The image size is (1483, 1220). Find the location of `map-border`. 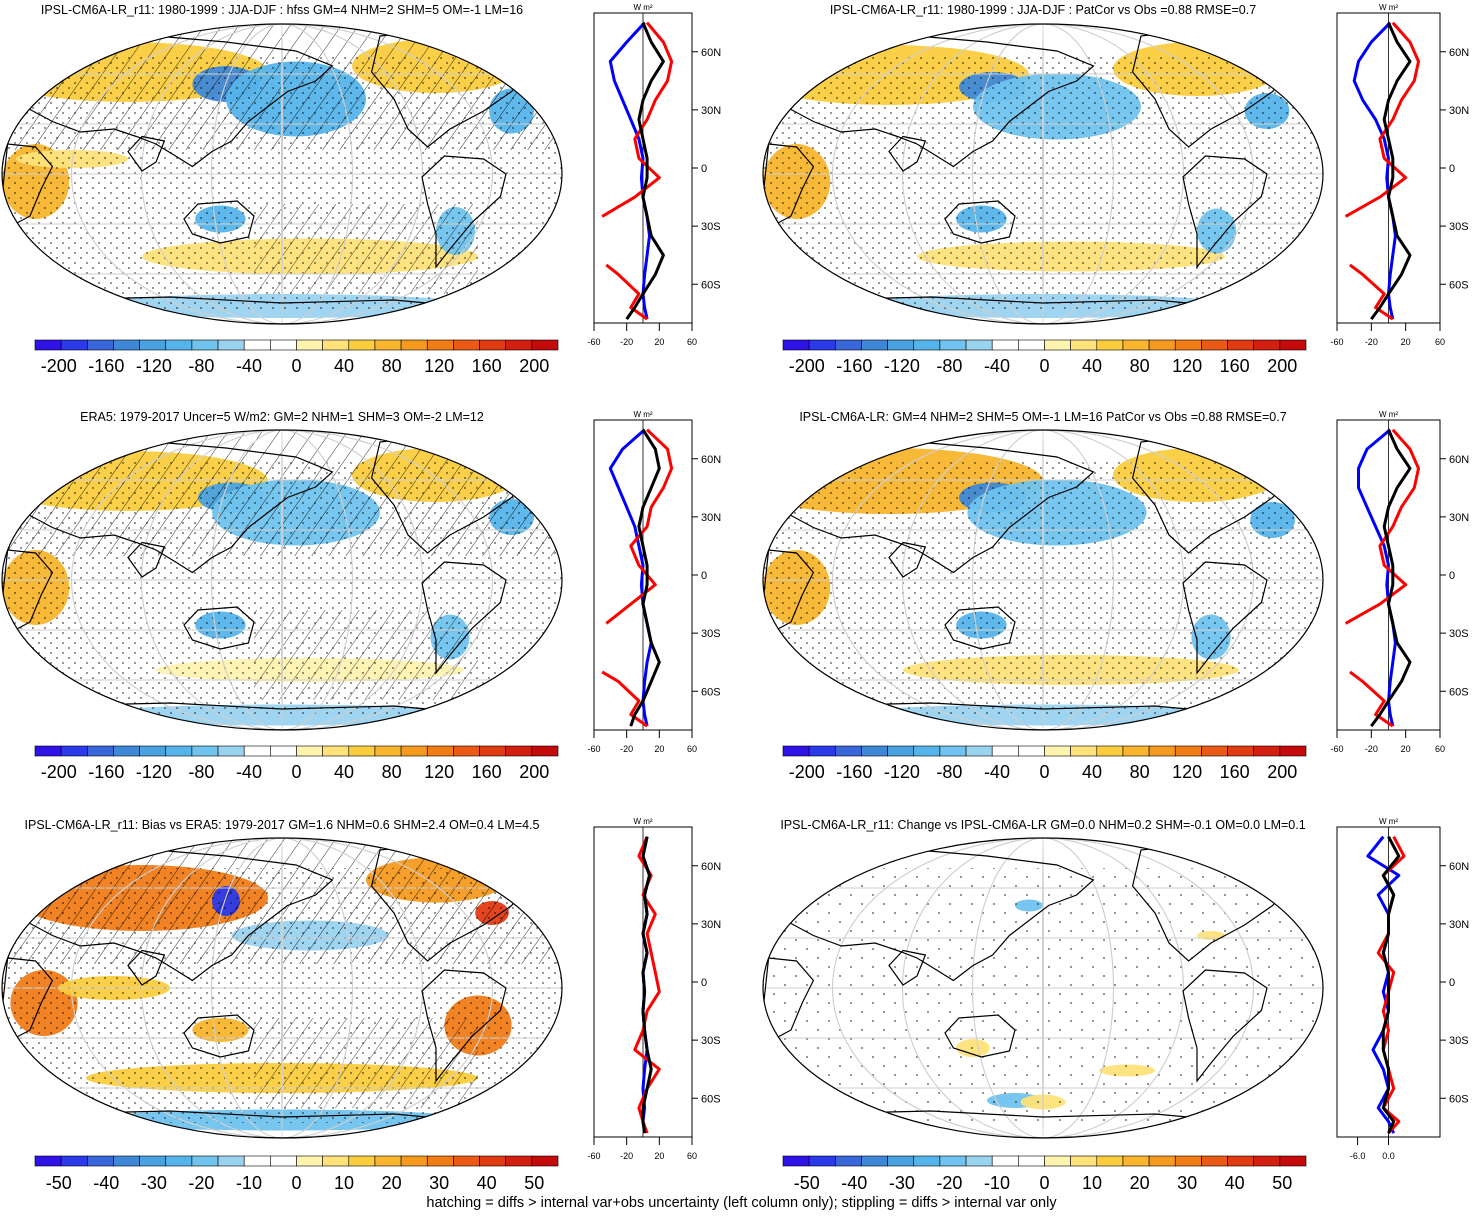

map-border is located at coordinates (1043, 580).